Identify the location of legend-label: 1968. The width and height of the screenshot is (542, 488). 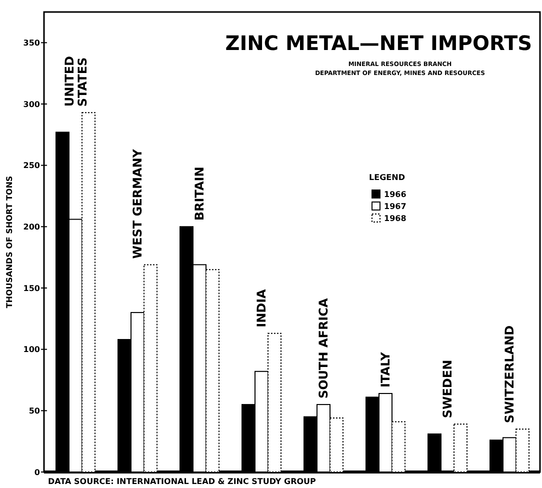
(395, 218).